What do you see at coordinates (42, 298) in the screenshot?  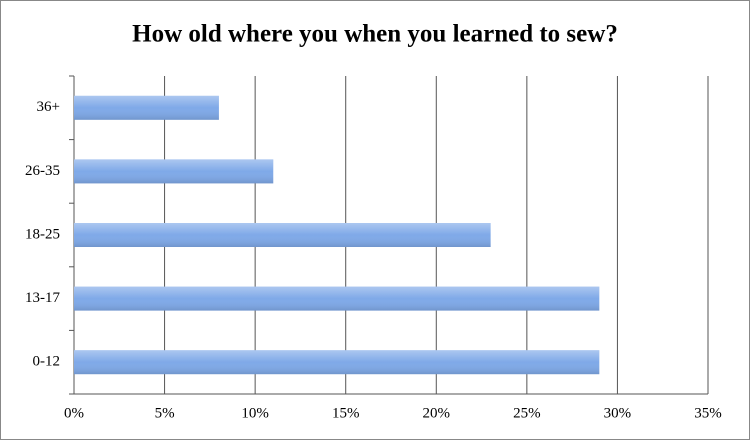 I see `y-tick-label: 13-17` at bounding box center [42, 298].